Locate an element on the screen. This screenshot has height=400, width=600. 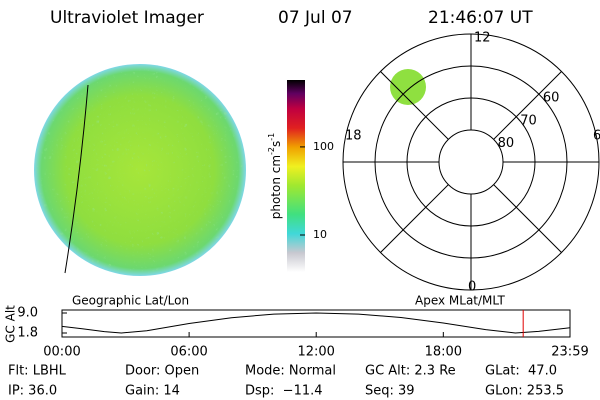
date: 07 Jul 07 is located at coordinates (315, 18).